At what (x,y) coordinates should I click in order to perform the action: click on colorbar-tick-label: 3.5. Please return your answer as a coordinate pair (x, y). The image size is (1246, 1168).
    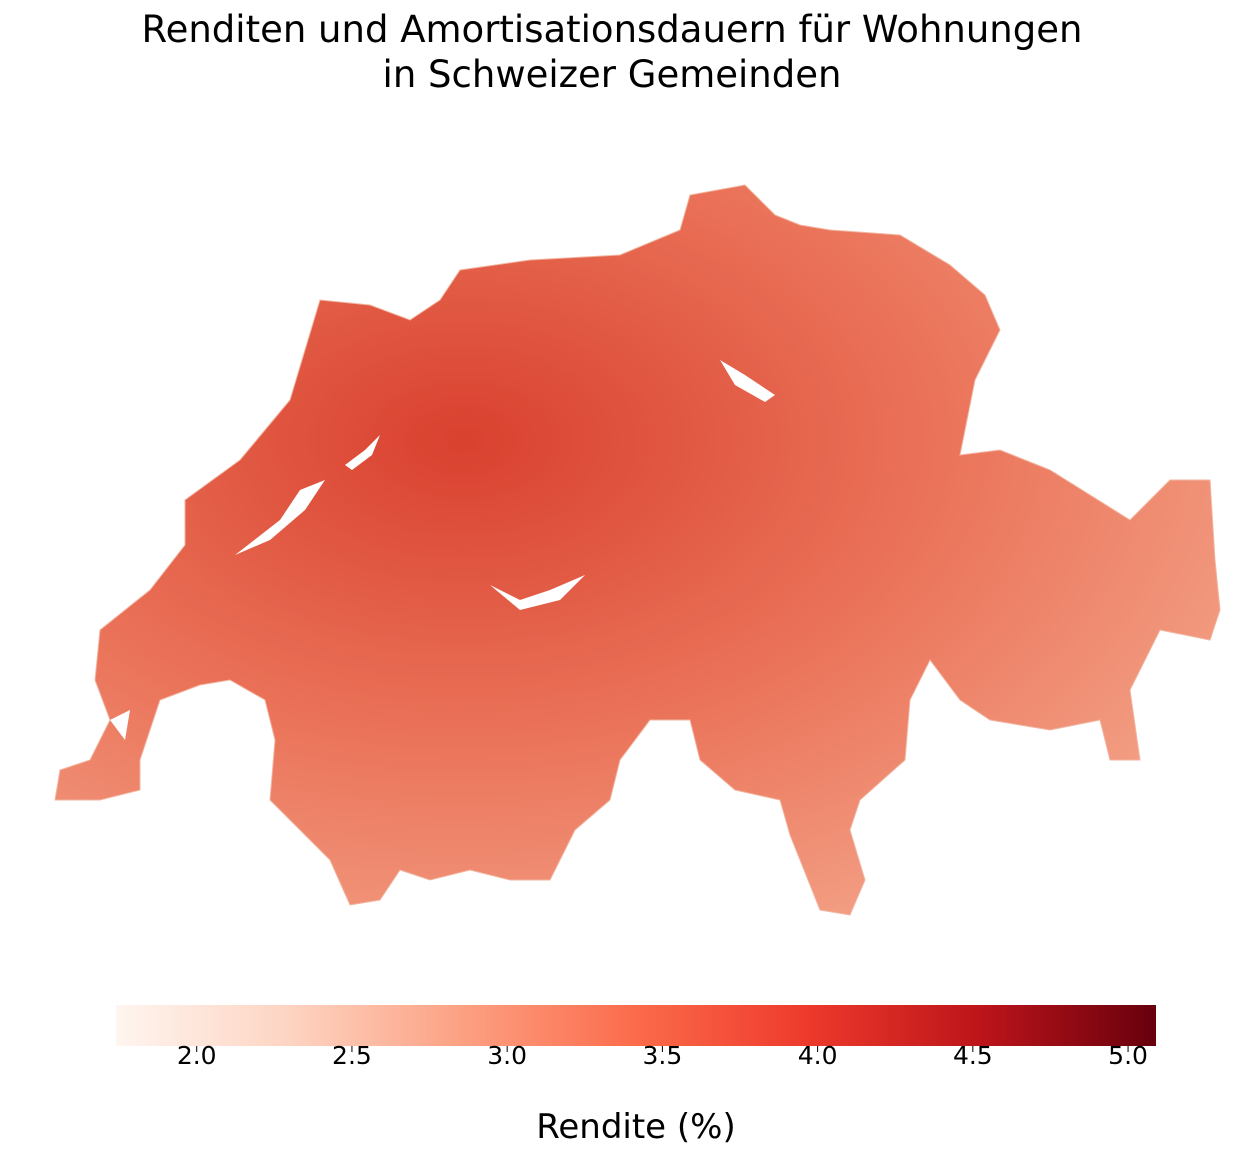
    Looking at the image, I should click on (663, 1055).